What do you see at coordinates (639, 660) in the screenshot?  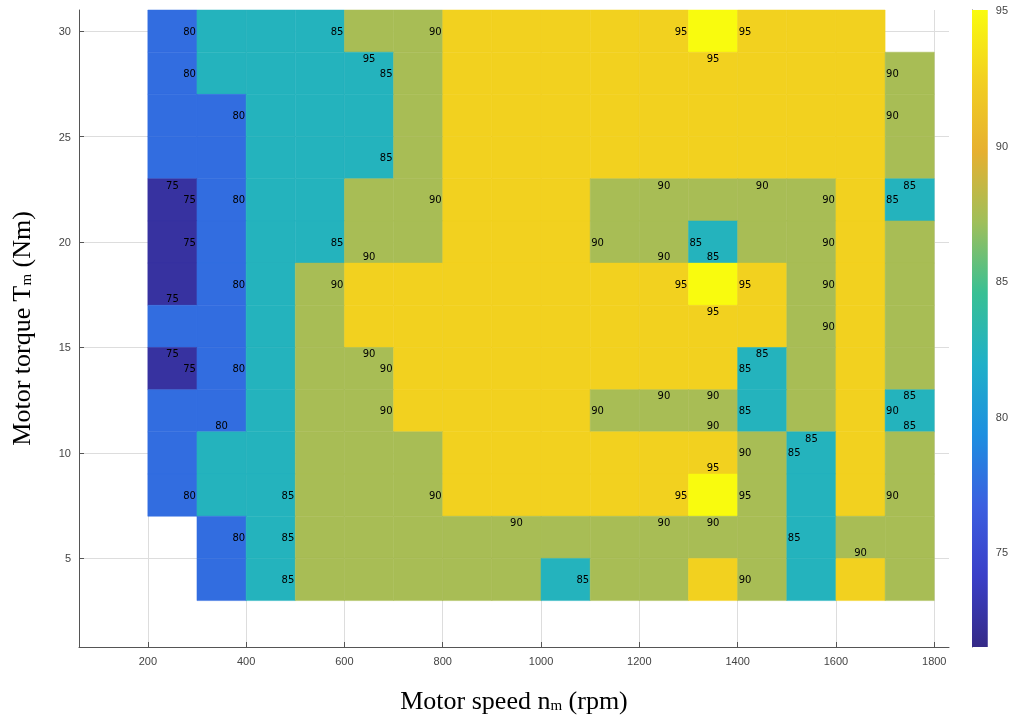 I see `x-tick-label: 1200` at bounding box center [639, 660].